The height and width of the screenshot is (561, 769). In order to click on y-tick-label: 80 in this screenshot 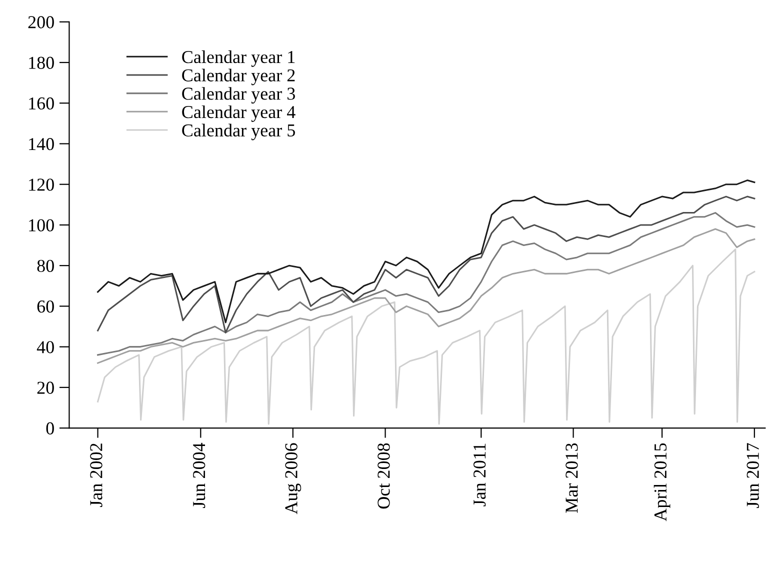, I will do `click(45, 266)`.